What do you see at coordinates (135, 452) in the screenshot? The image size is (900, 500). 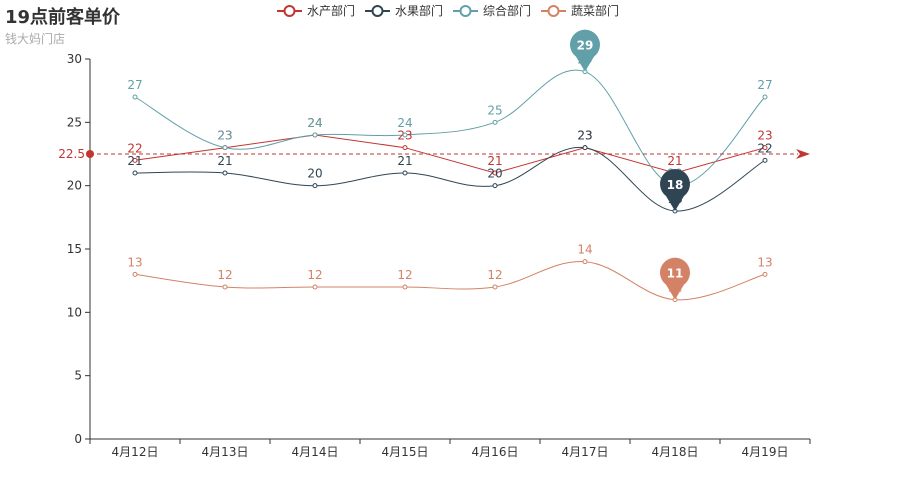 I see `x-tick-label: 4月12日` at bounding box center [135, 452].